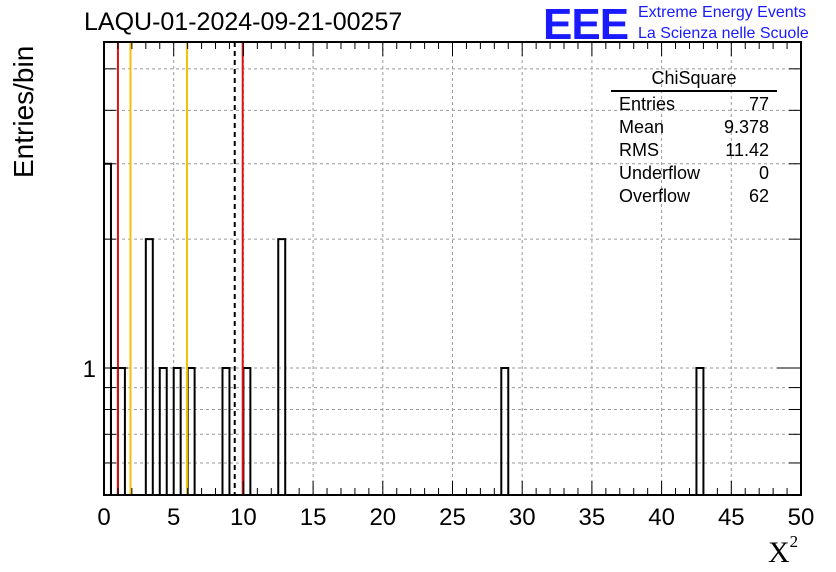 The height and width of the screenshot is (572, 836). What do you see at coordinates (89, 369) in the screenshot?
I see `y-tick-label: 1` at bounding box center [89, 369].